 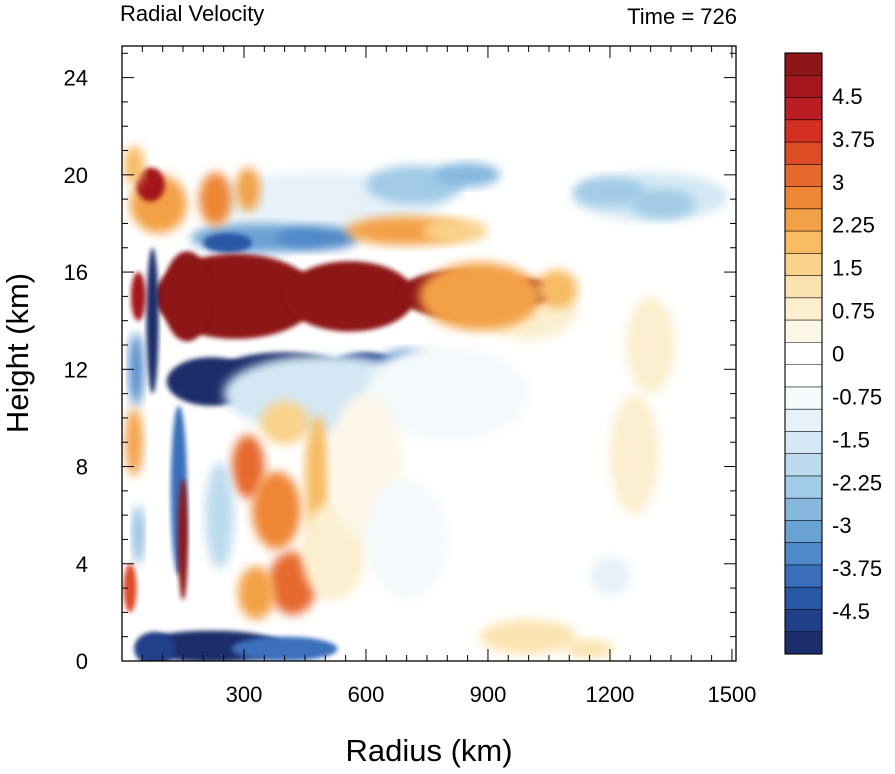 I want to click on x-tick-label: 1200, so click(x=609, y=694).